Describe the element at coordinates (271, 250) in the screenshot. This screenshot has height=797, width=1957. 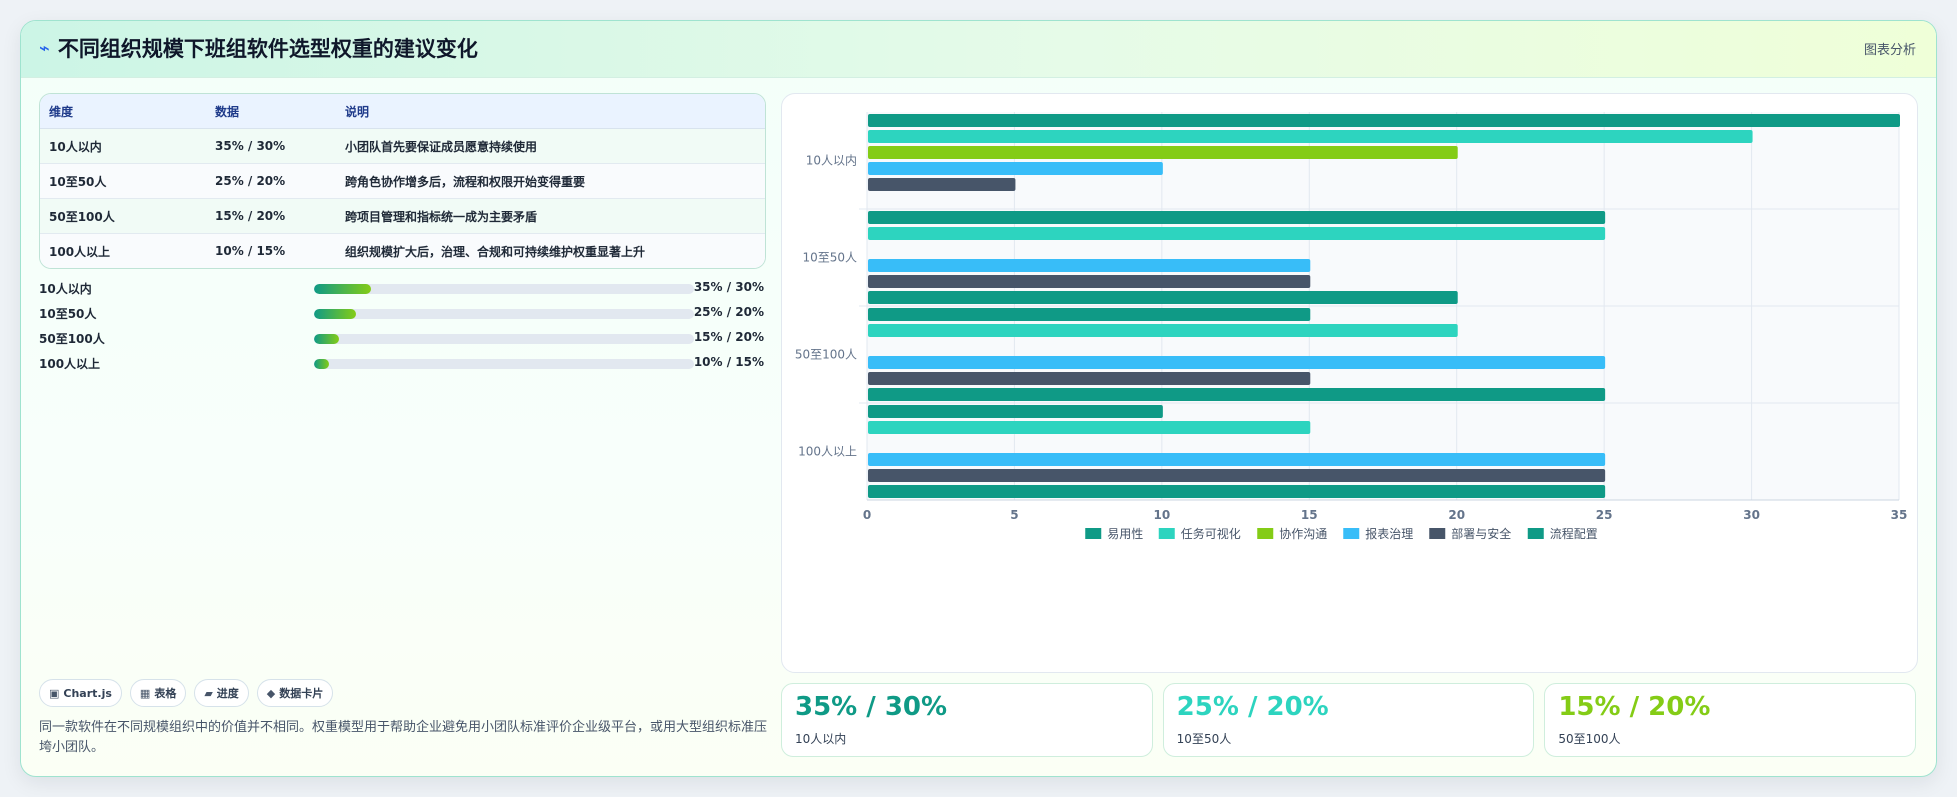
I see `table-cell: 10% / 15%` at that location.